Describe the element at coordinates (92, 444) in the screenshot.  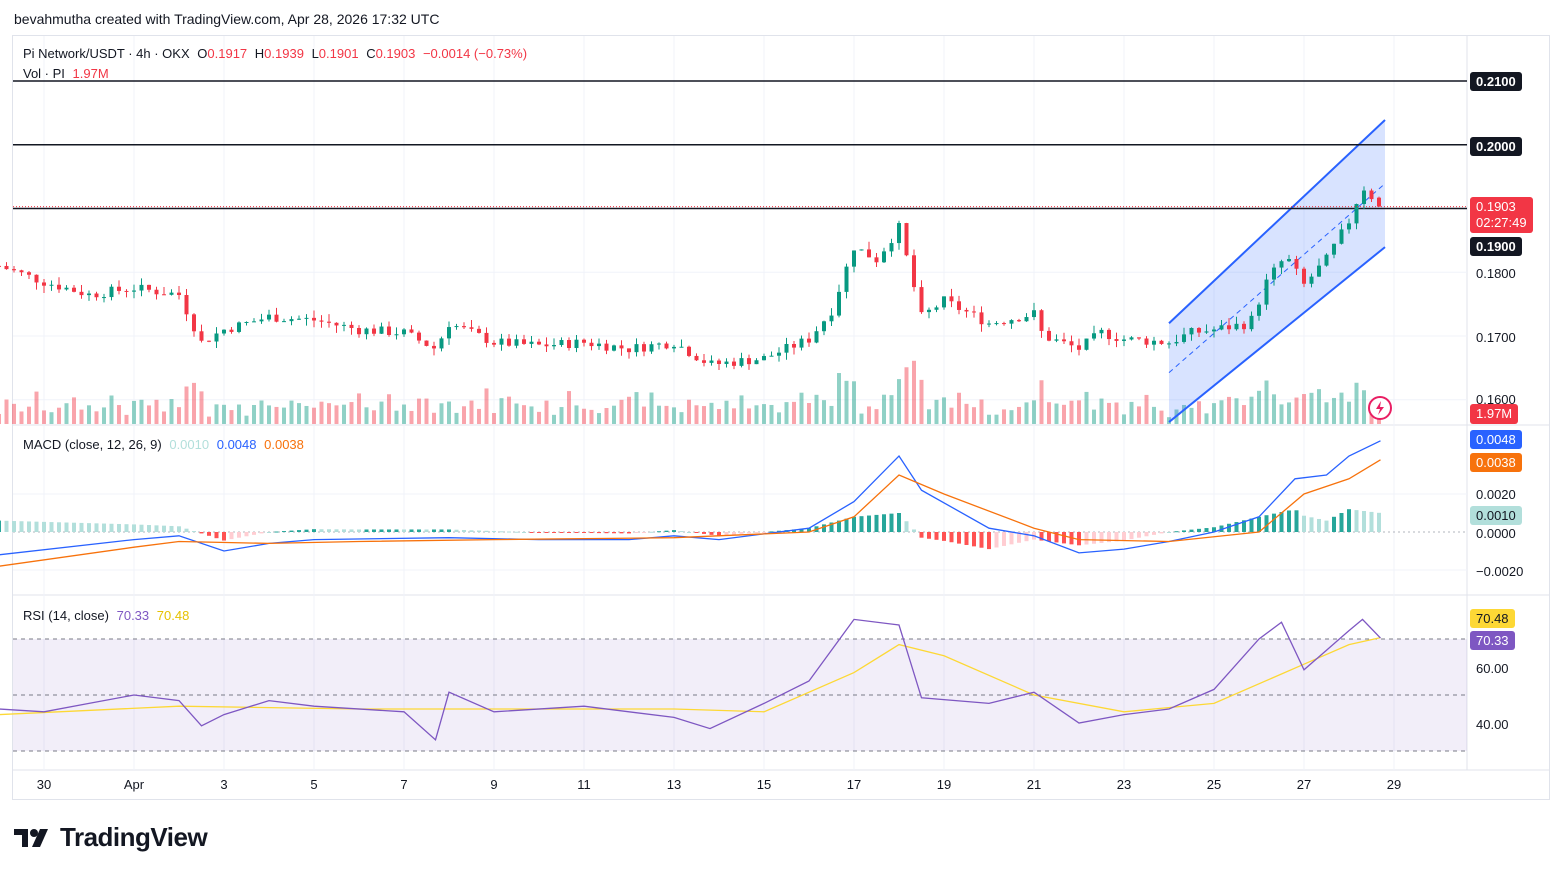
I see `macd-title: MACD (close, 12, 26, 9)` at that location.